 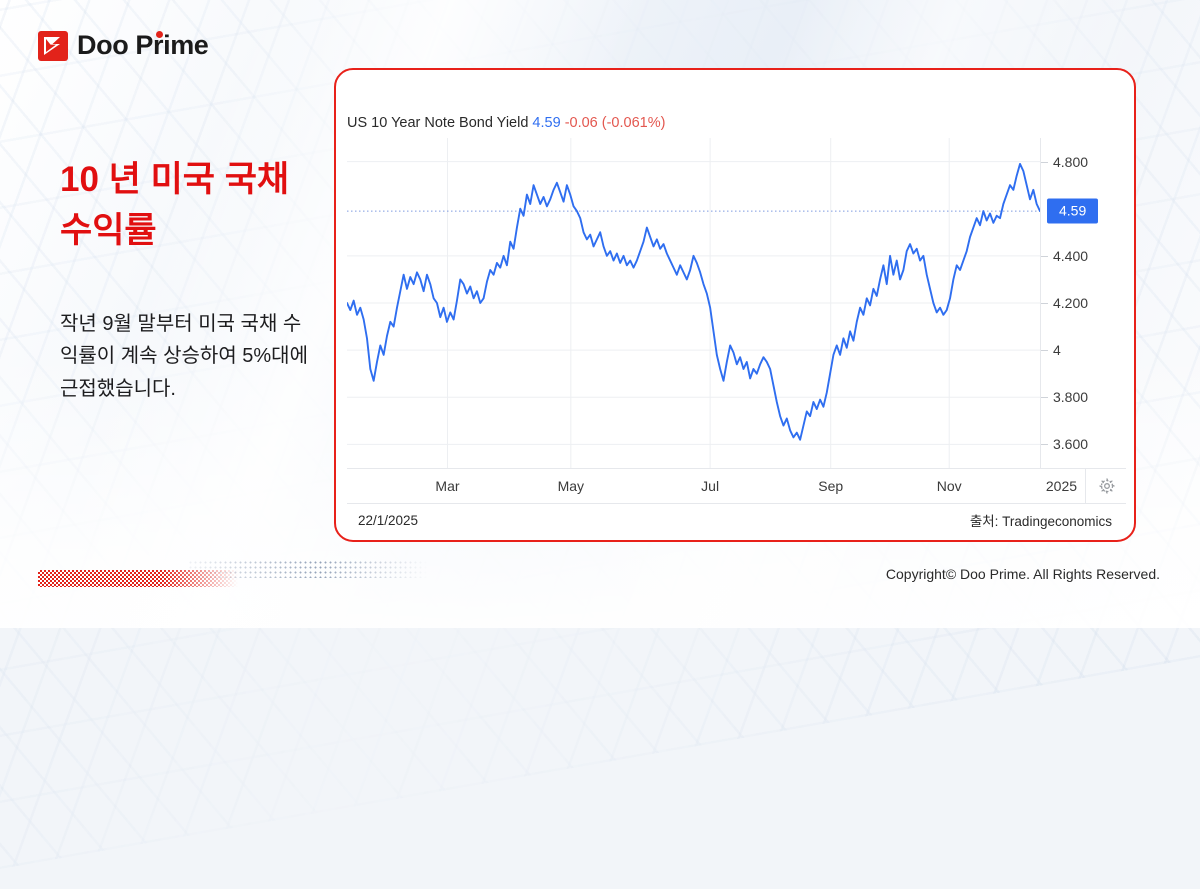 I want to click on chart-source: 출처: Tradingeconomics, so click(x=1040, y=521).